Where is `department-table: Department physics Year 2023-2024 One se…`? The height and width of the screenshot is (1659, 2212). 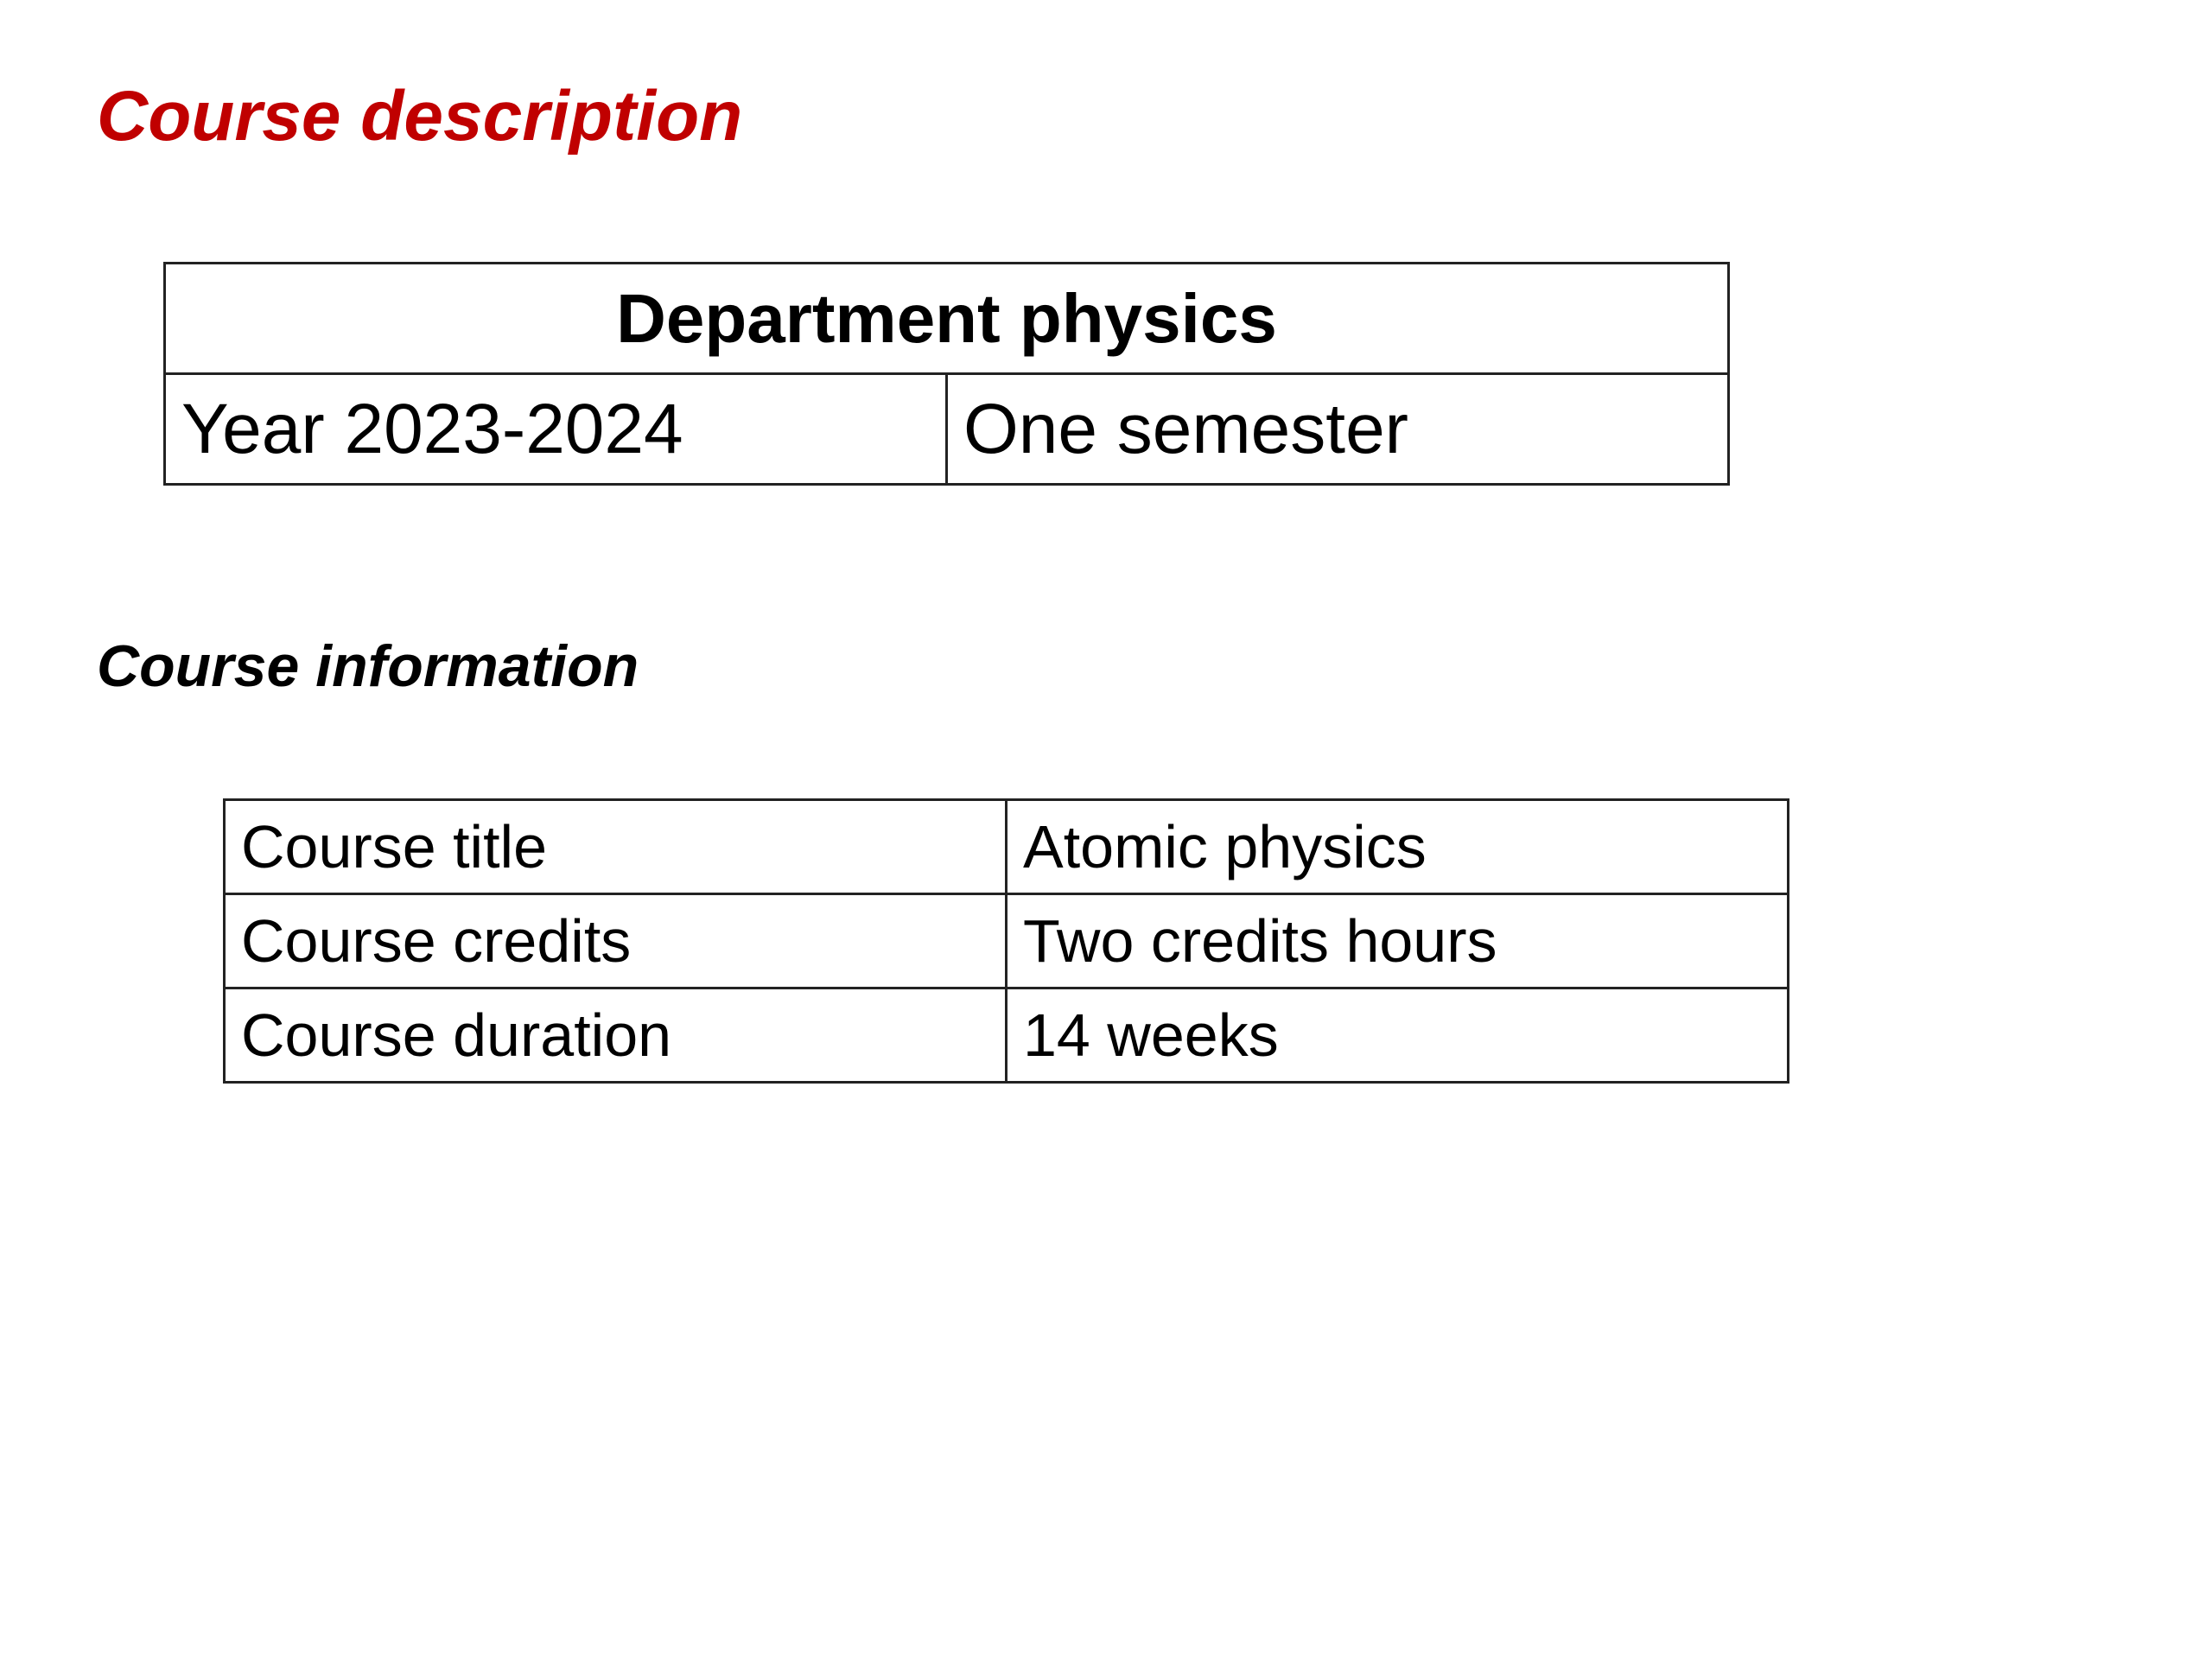
department-table: Department physics Year 2023-2024 One se… is located at coordinates (946, 374).